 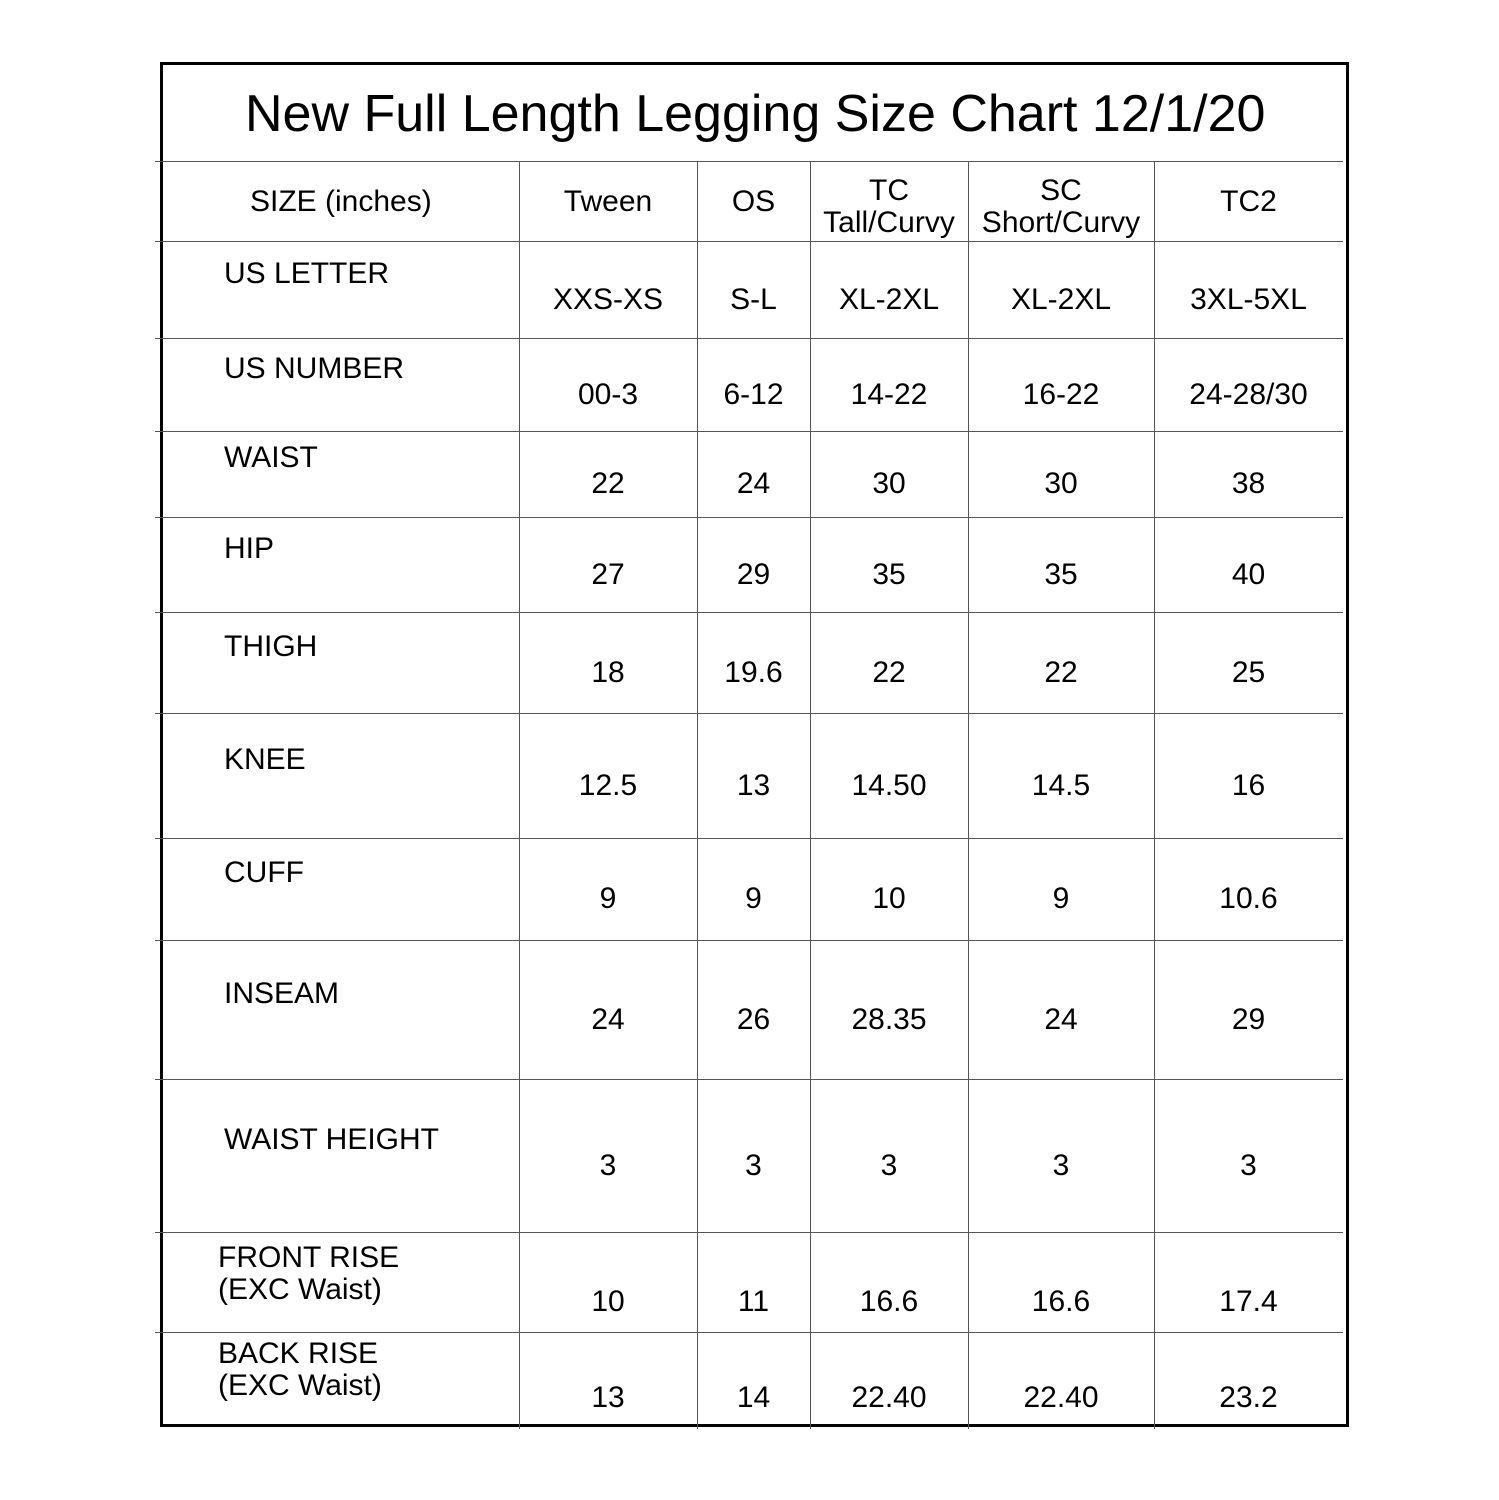 I want to click on row-label: US NUMBER, so click(x=314, y=368).